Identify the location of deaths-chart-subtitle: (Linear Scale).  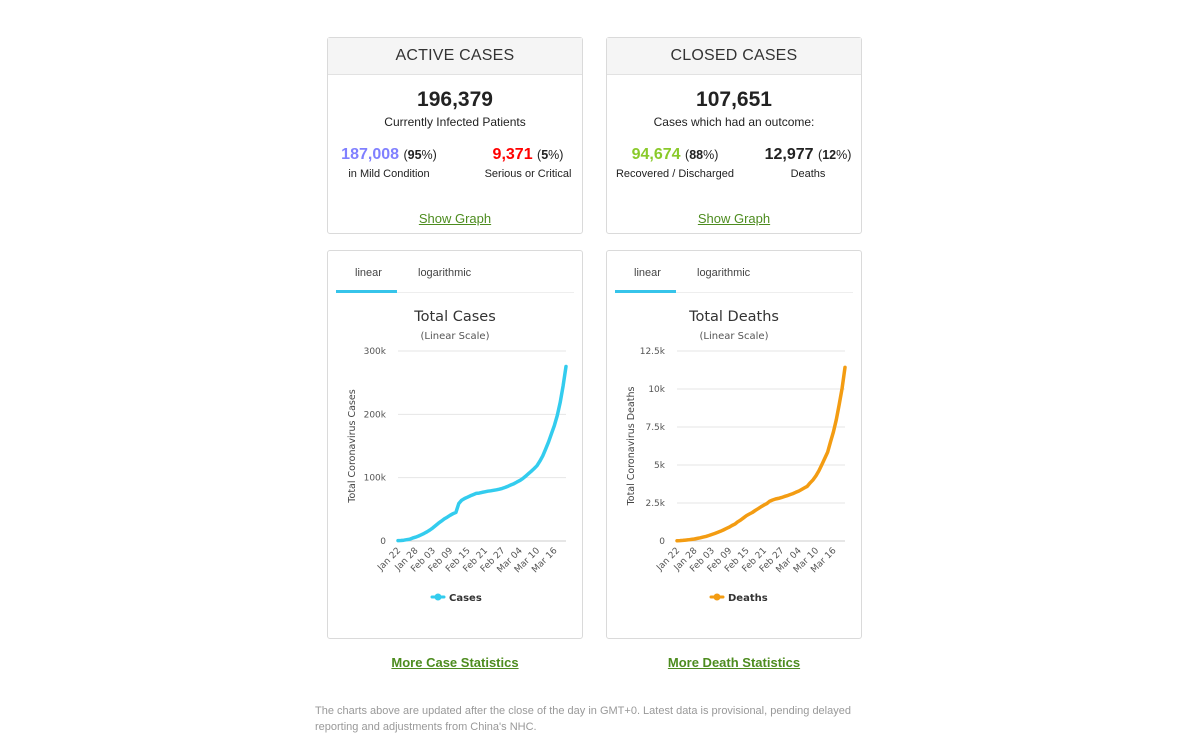
(734, 336).